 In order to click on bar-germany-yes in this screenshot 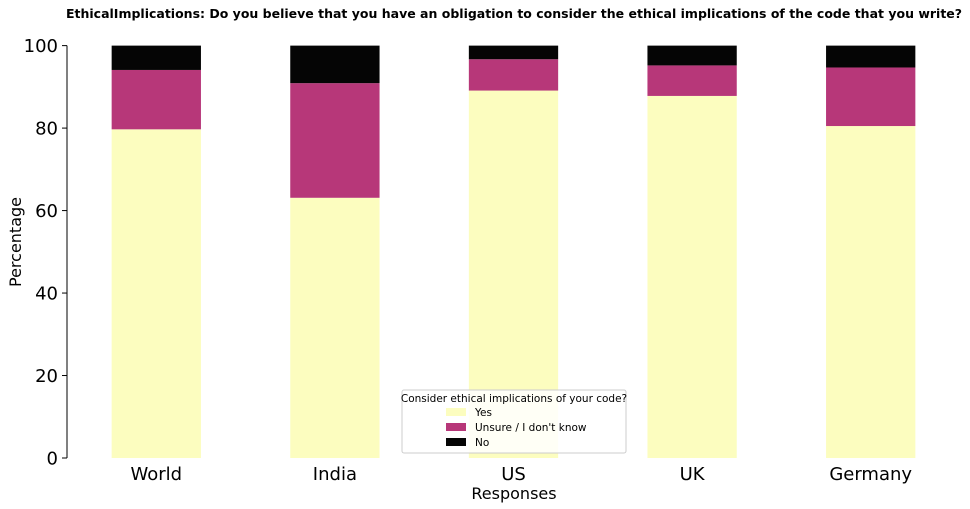, I will do `click(871, 292)`.